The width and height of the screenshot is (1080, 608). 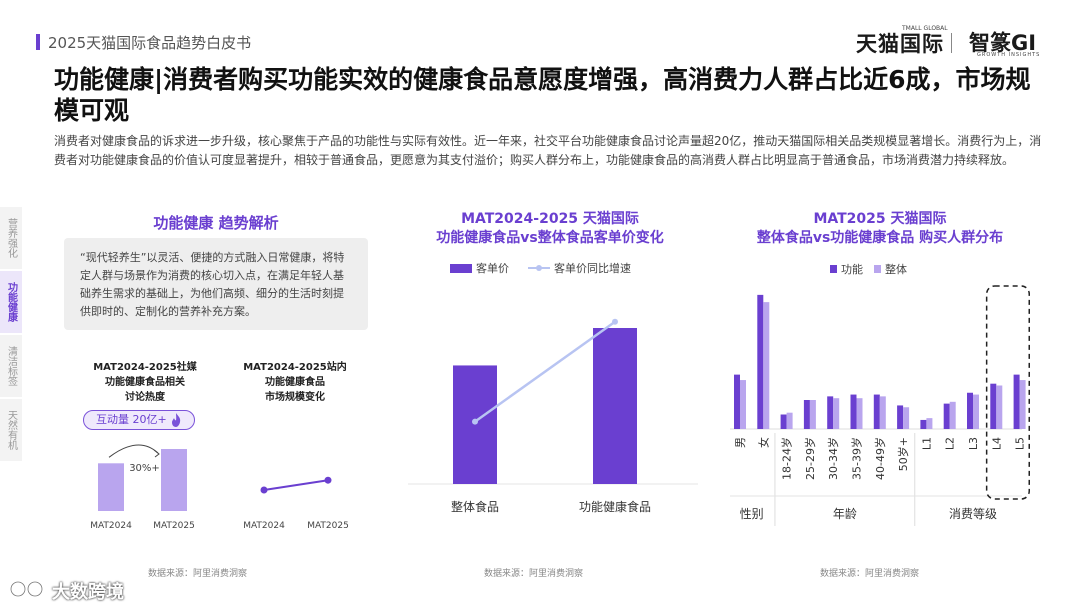 I want to click on buyer-category-label: L3, so click(x=973, y=443).